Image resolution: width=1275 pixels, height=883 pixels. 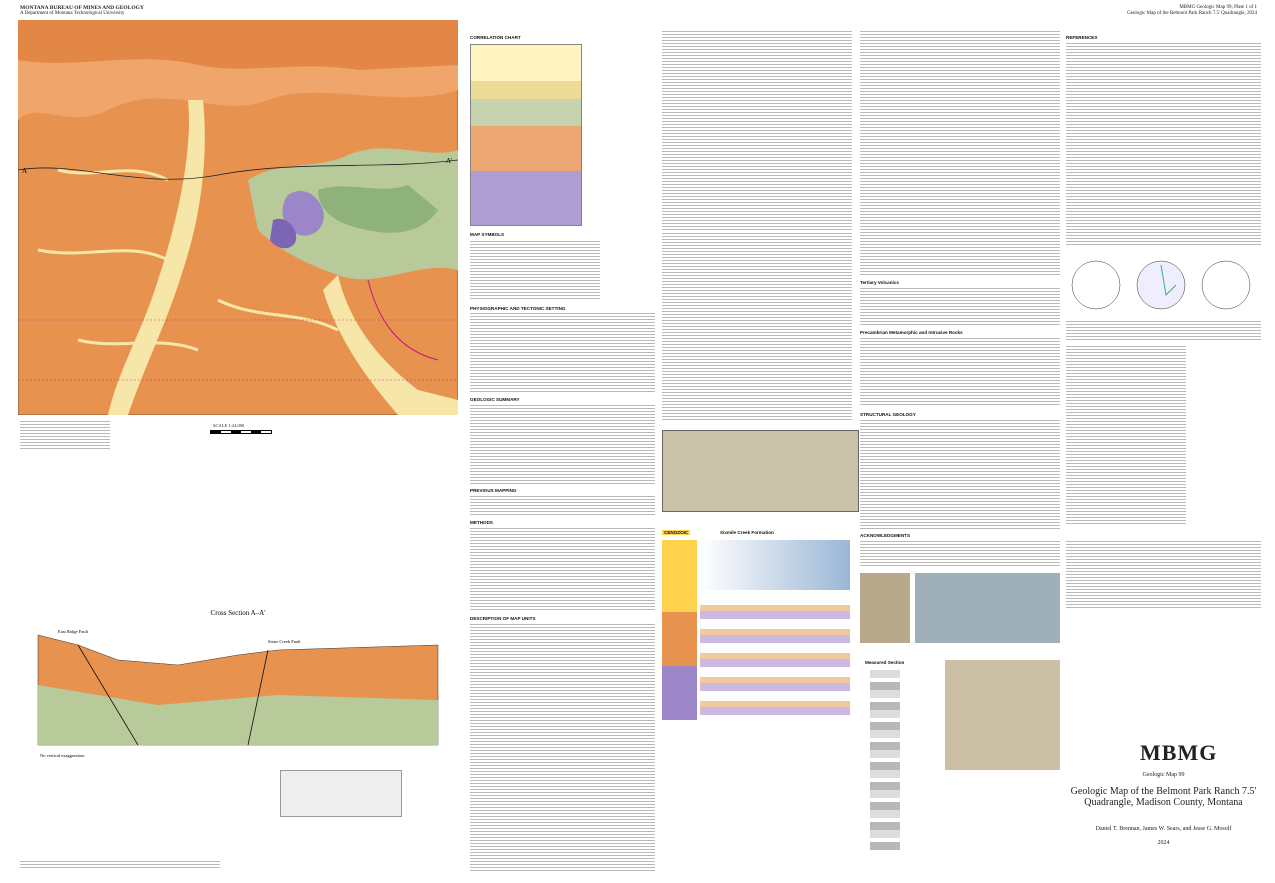 What do you see at coordinates (676, 532) in the screenshot?
I see `figure-label: CENOZOIC` at bounding box center [676, 532].